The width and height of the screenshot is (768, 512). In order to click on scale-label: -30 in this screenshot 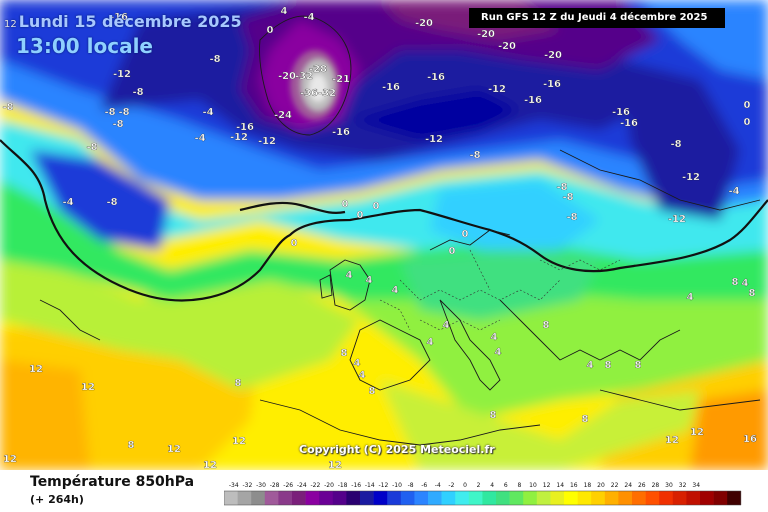, I will do `click(261, 485)`.